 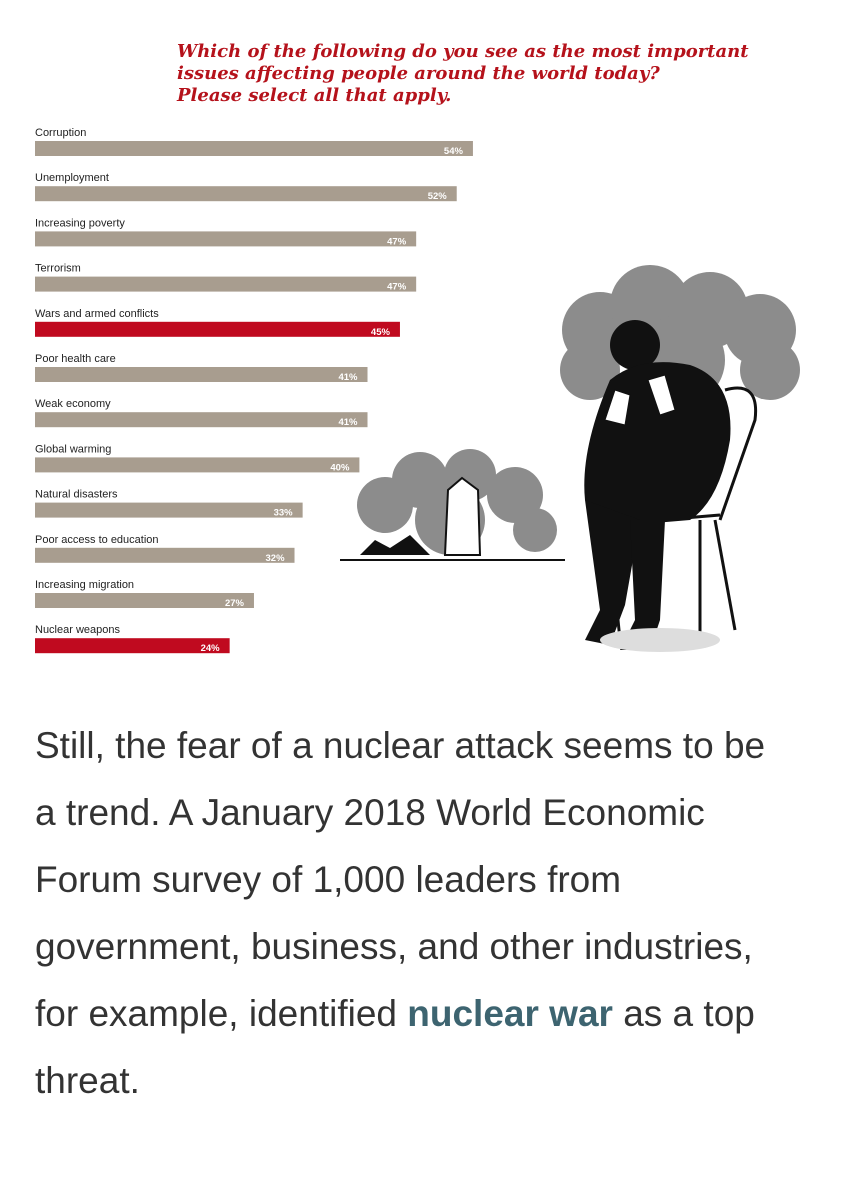 I want to click on value-label: 52%, so click(x=438, y=196).